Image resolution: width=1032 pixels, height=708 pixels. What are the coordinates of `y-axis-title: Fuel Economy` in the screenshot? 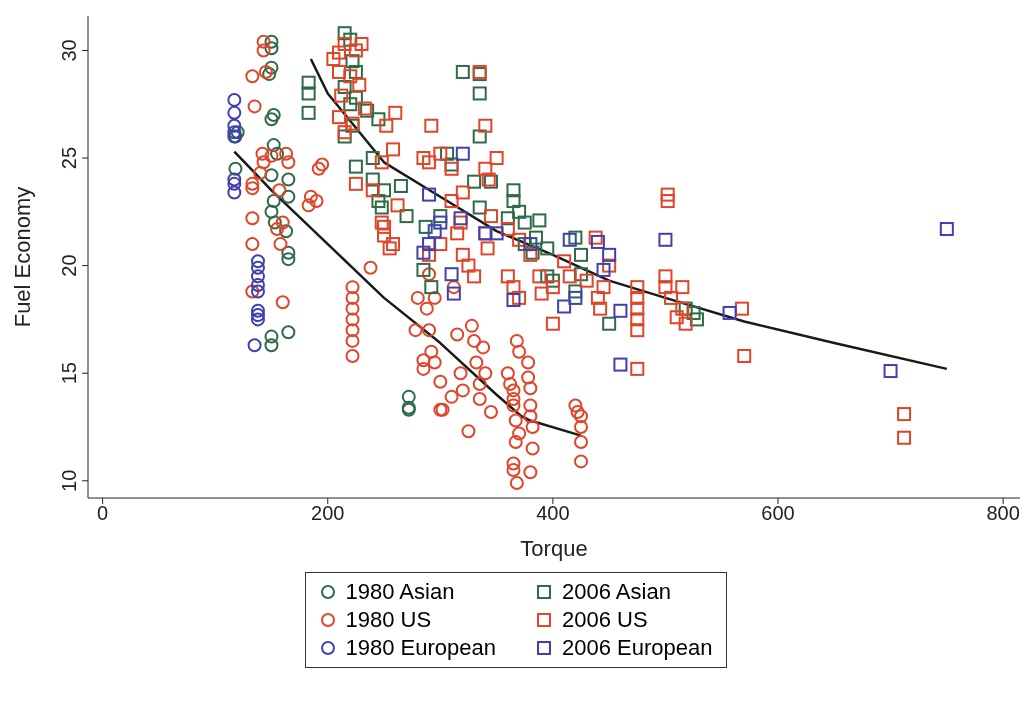 It's located at (22, 257).